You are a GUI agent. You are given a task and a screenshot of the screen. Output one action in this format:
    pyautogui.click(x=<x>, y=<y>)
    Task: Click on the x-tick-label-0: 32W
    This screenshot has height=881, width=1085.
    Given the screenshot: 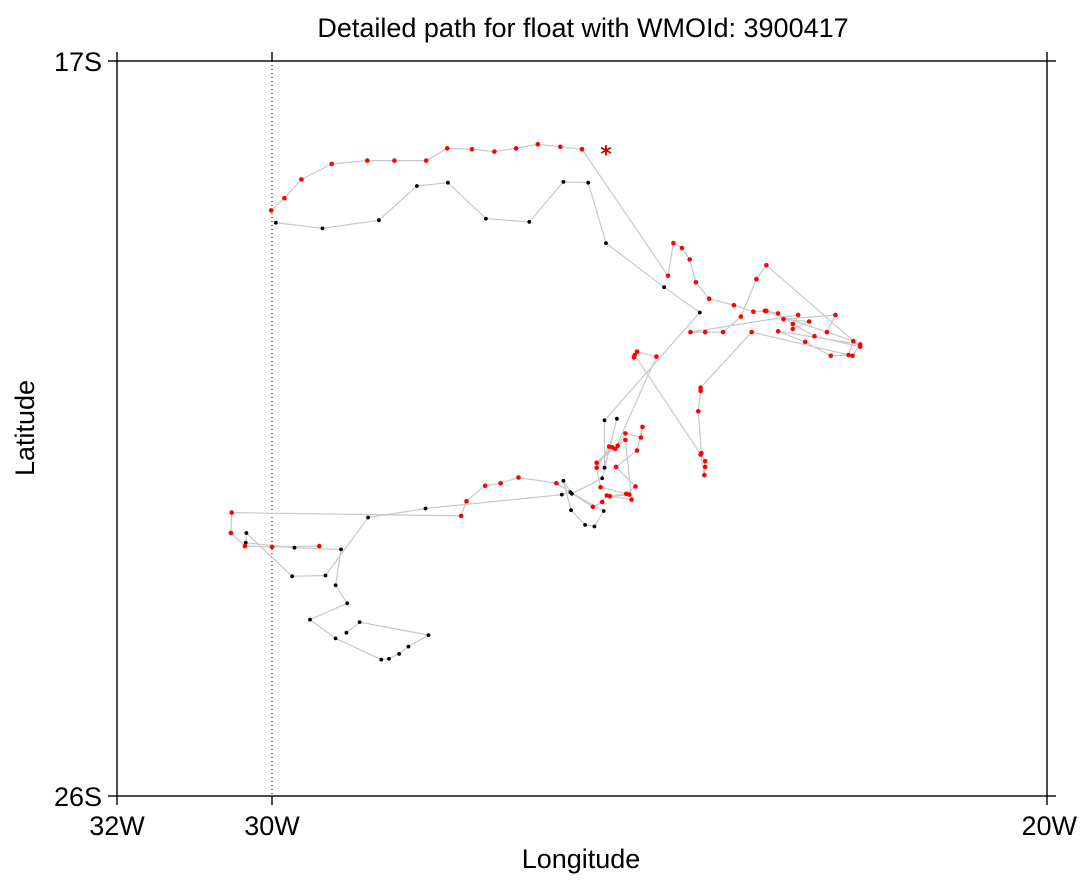 What is the action you would take?
    pyautogui.click(x=117, y=826)
    